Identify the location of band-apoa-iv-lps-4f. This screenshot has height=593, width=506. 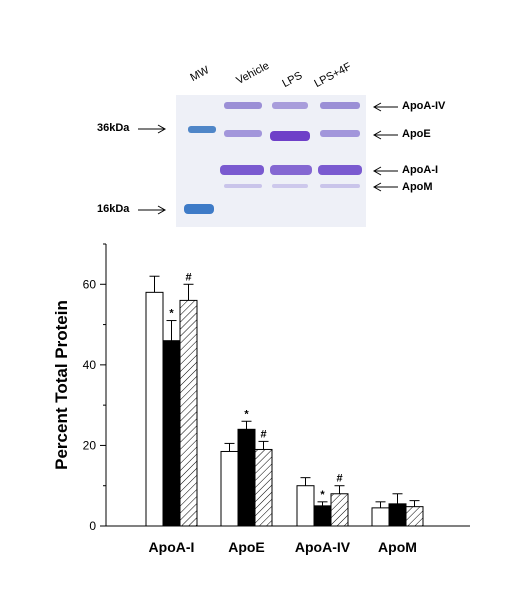
(340, 105).